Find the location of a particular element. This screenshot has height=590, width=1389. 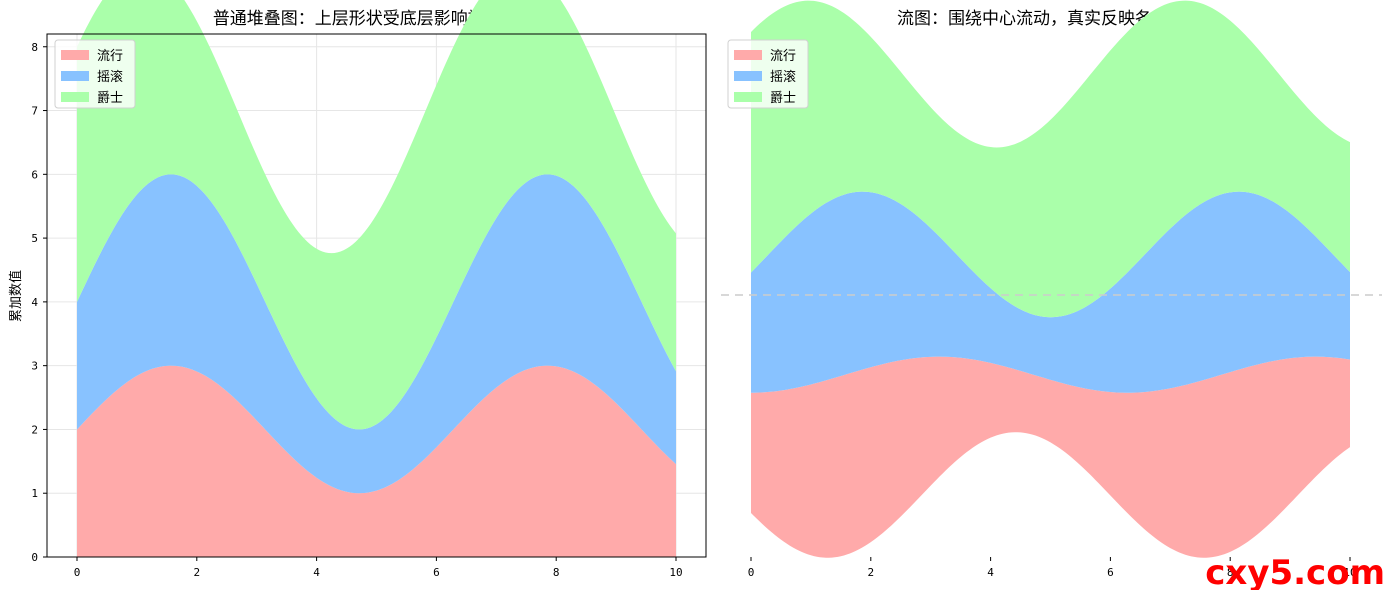

y-tick-label: 6 is located at coordinates (34, 174).